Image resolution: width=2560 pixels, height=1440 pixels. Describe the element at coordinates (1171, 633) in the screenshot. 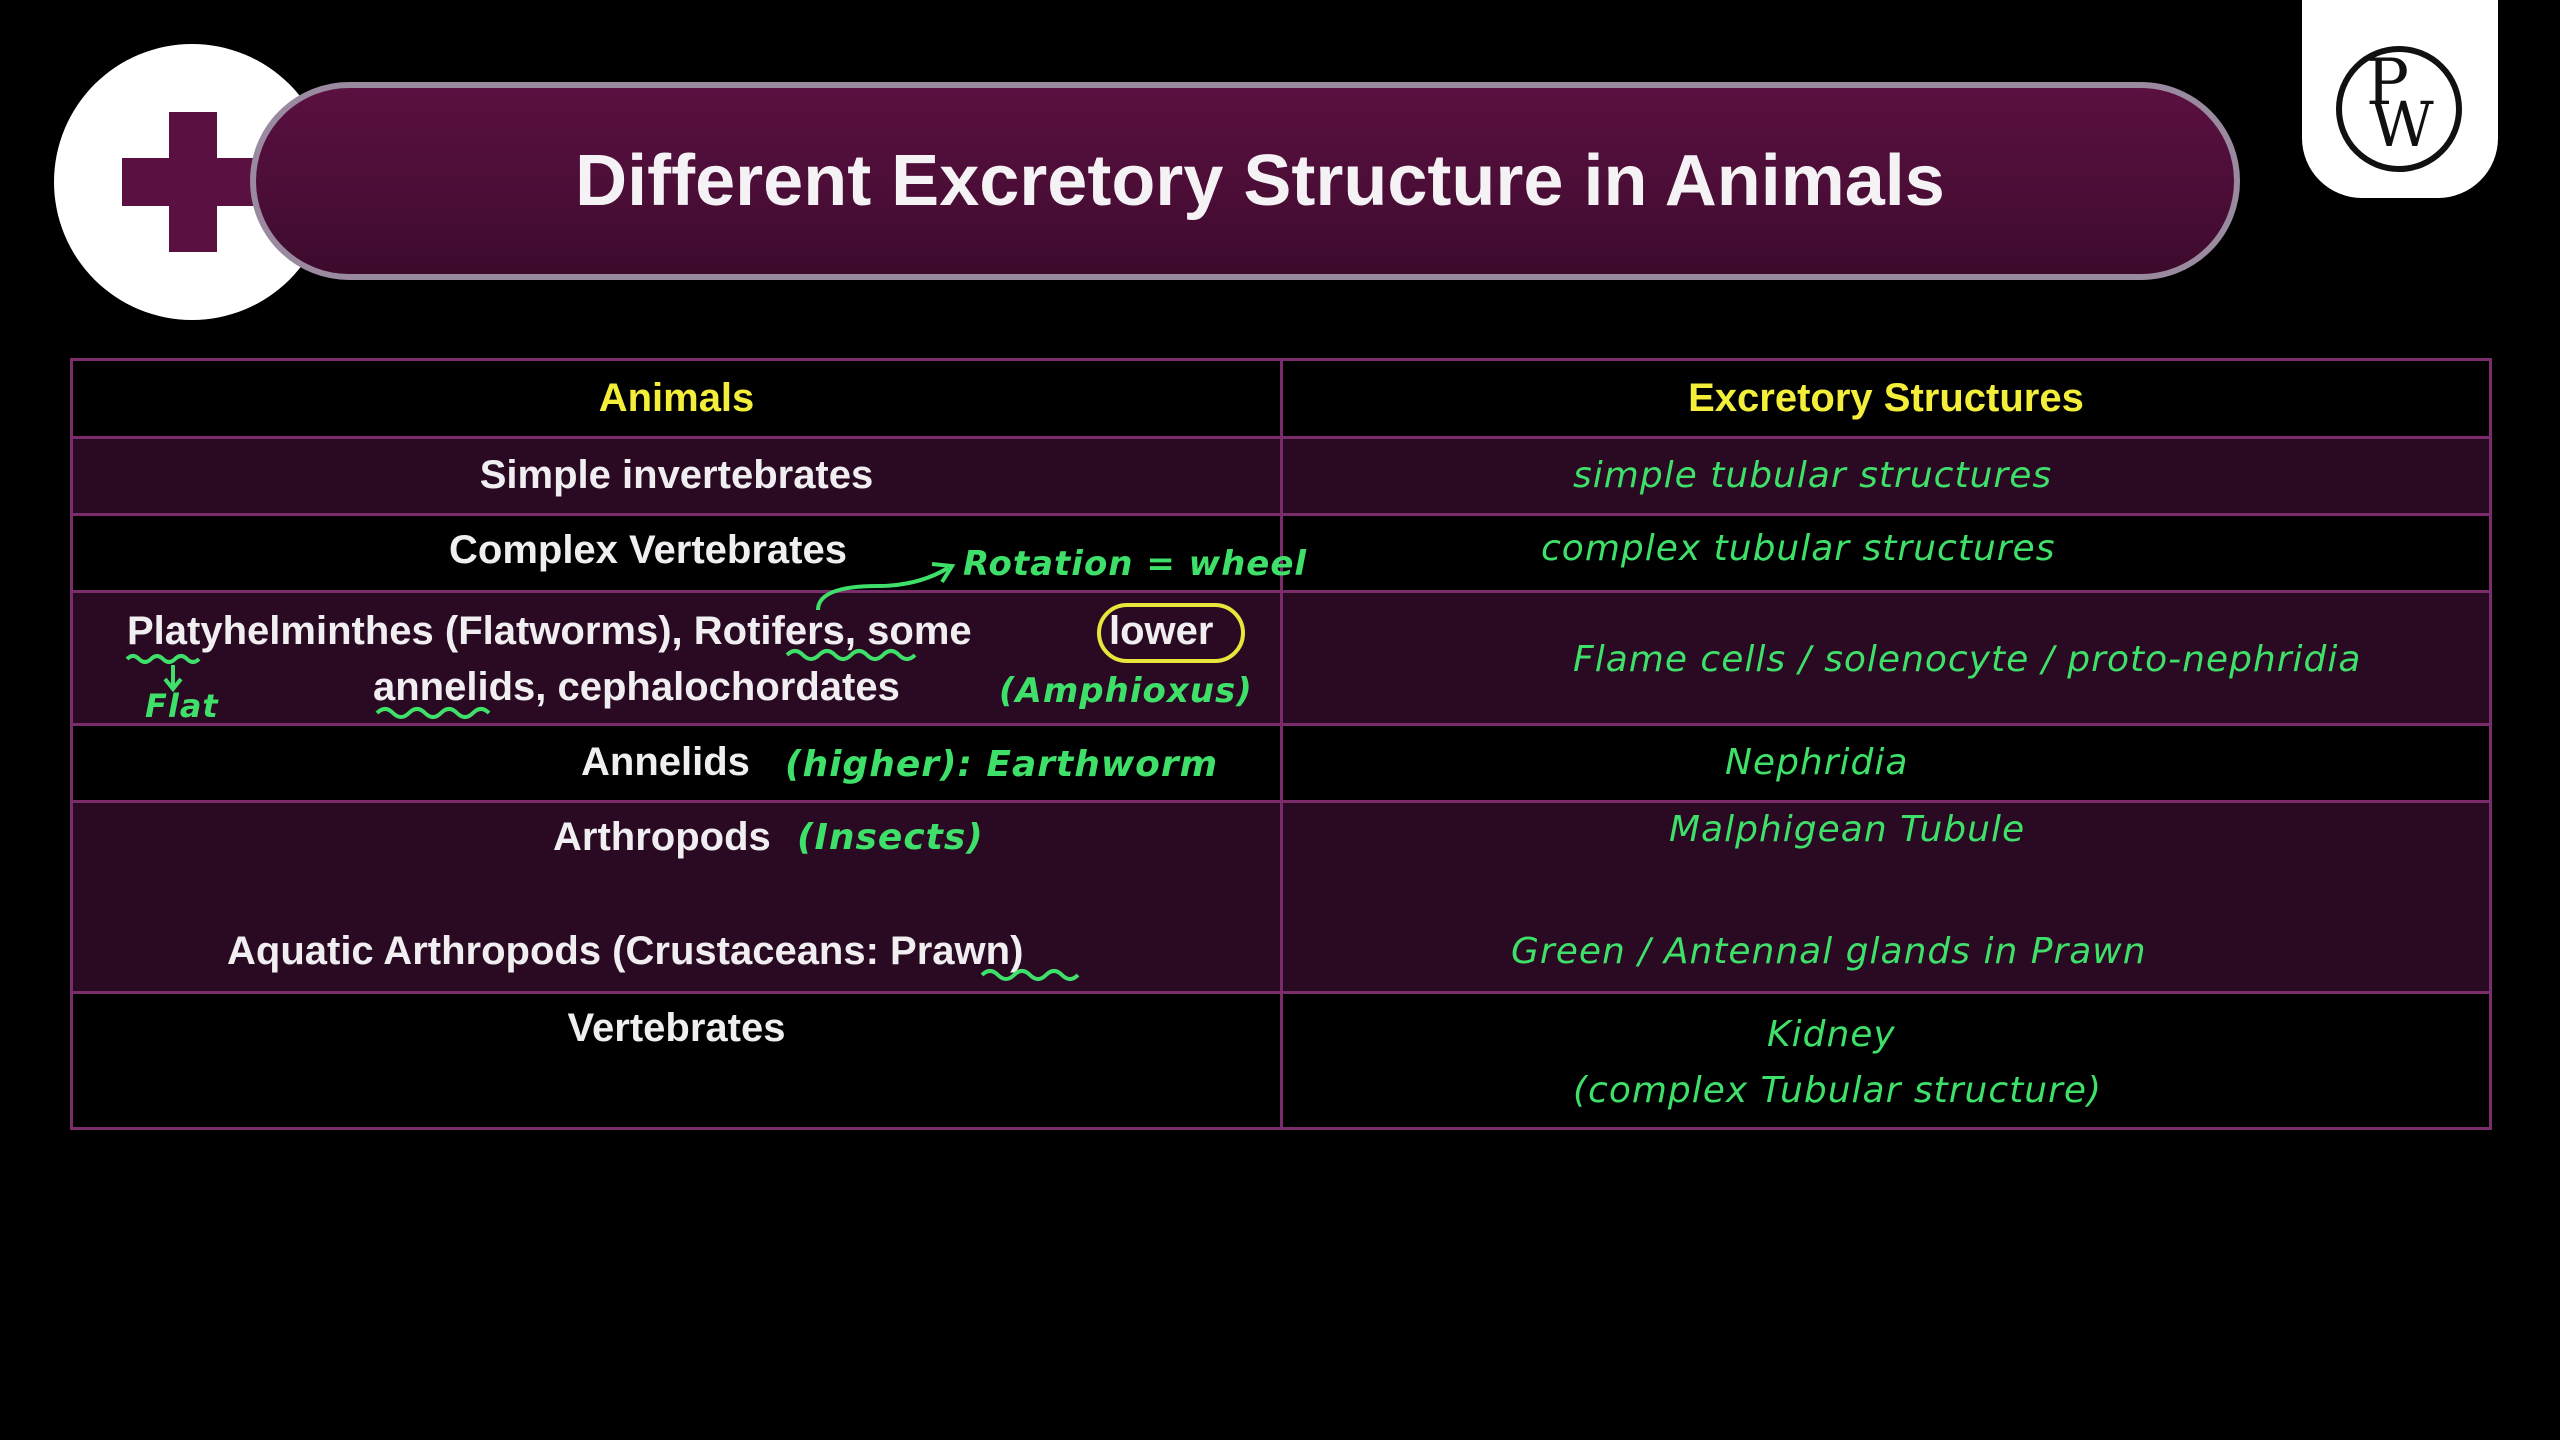

I see `highlight-circle` at that location.